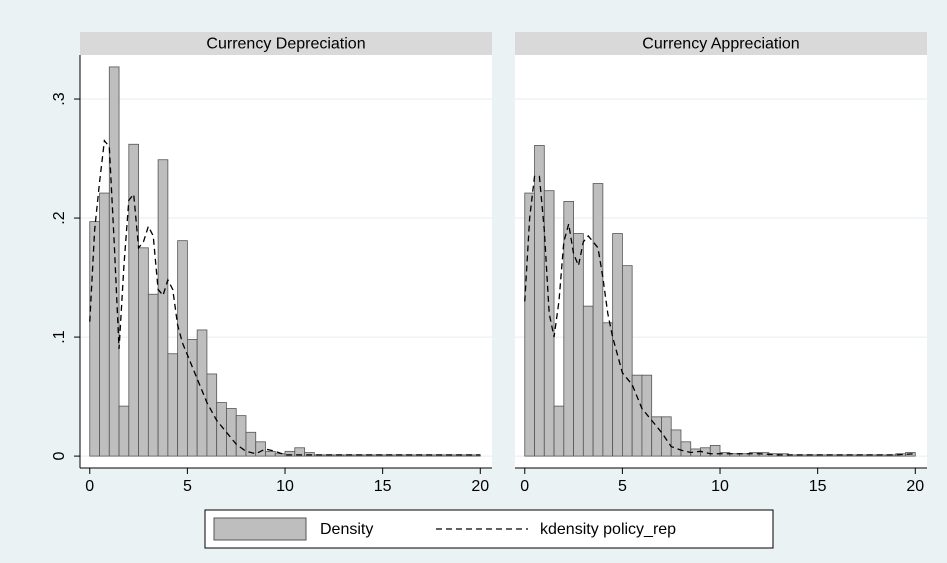 The width and height of the screenshot is (947, 563). What do you see at coordinates (608, 529) in the screenshot?
I see `legend-label: kdensity policy_rep` at bounding box center [608, 529].